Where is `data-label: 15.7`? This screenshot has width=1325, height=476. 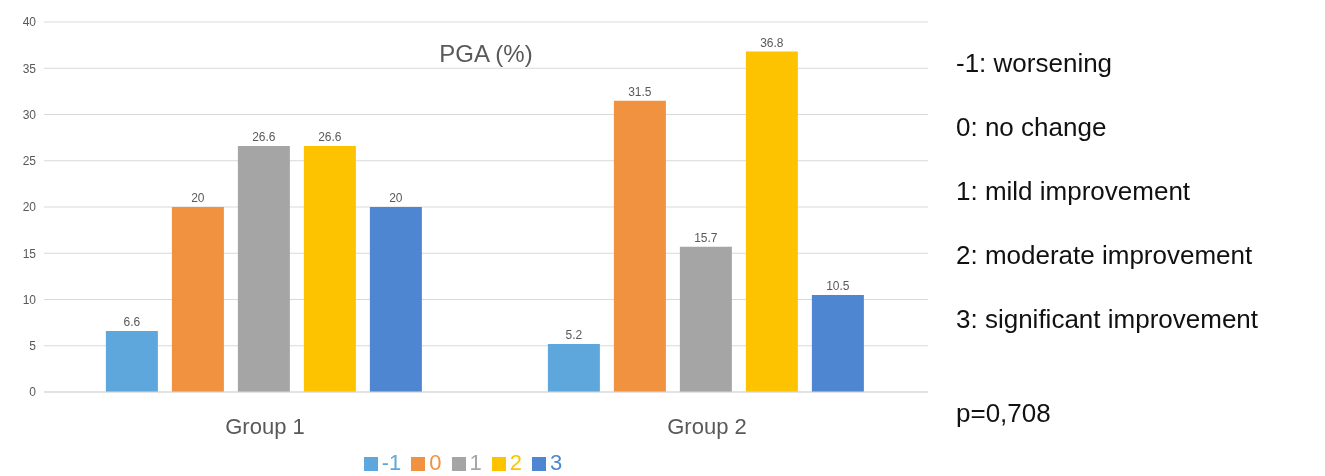 data-label: 15.7 is located at coordinates (706, 237).